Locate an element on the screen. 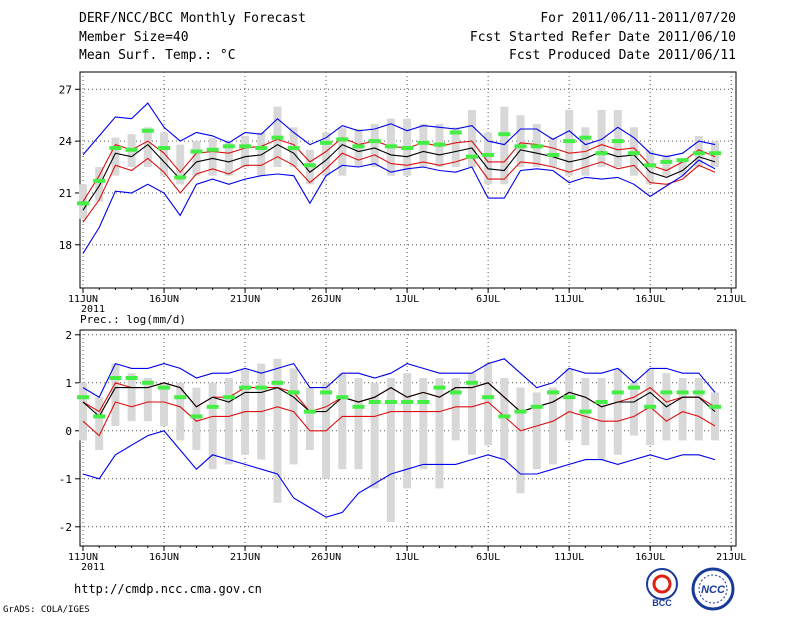  chart-title: DERF/NCC/BCC Monthly Forecast is located at coordinates (192, 18).